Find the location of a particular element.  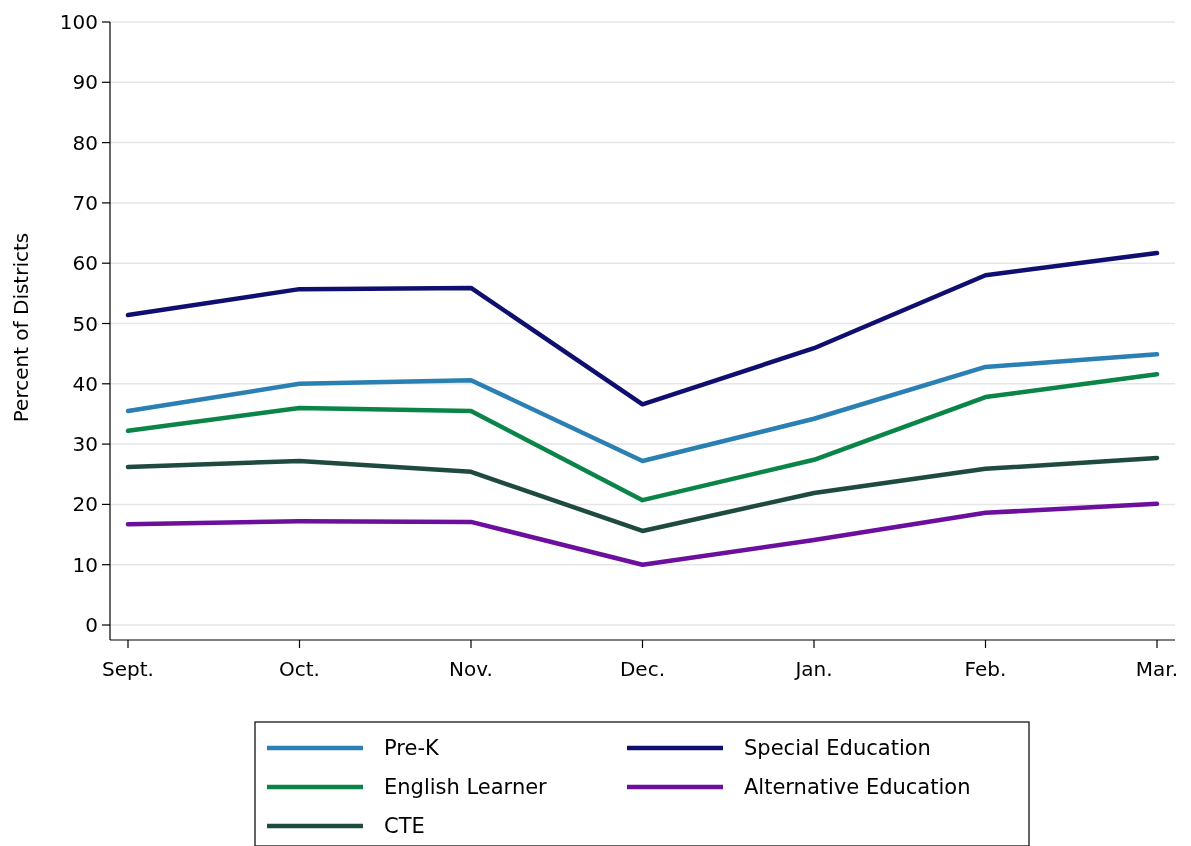

legend-label: Alternative Education is located at coordinates (857, 787).